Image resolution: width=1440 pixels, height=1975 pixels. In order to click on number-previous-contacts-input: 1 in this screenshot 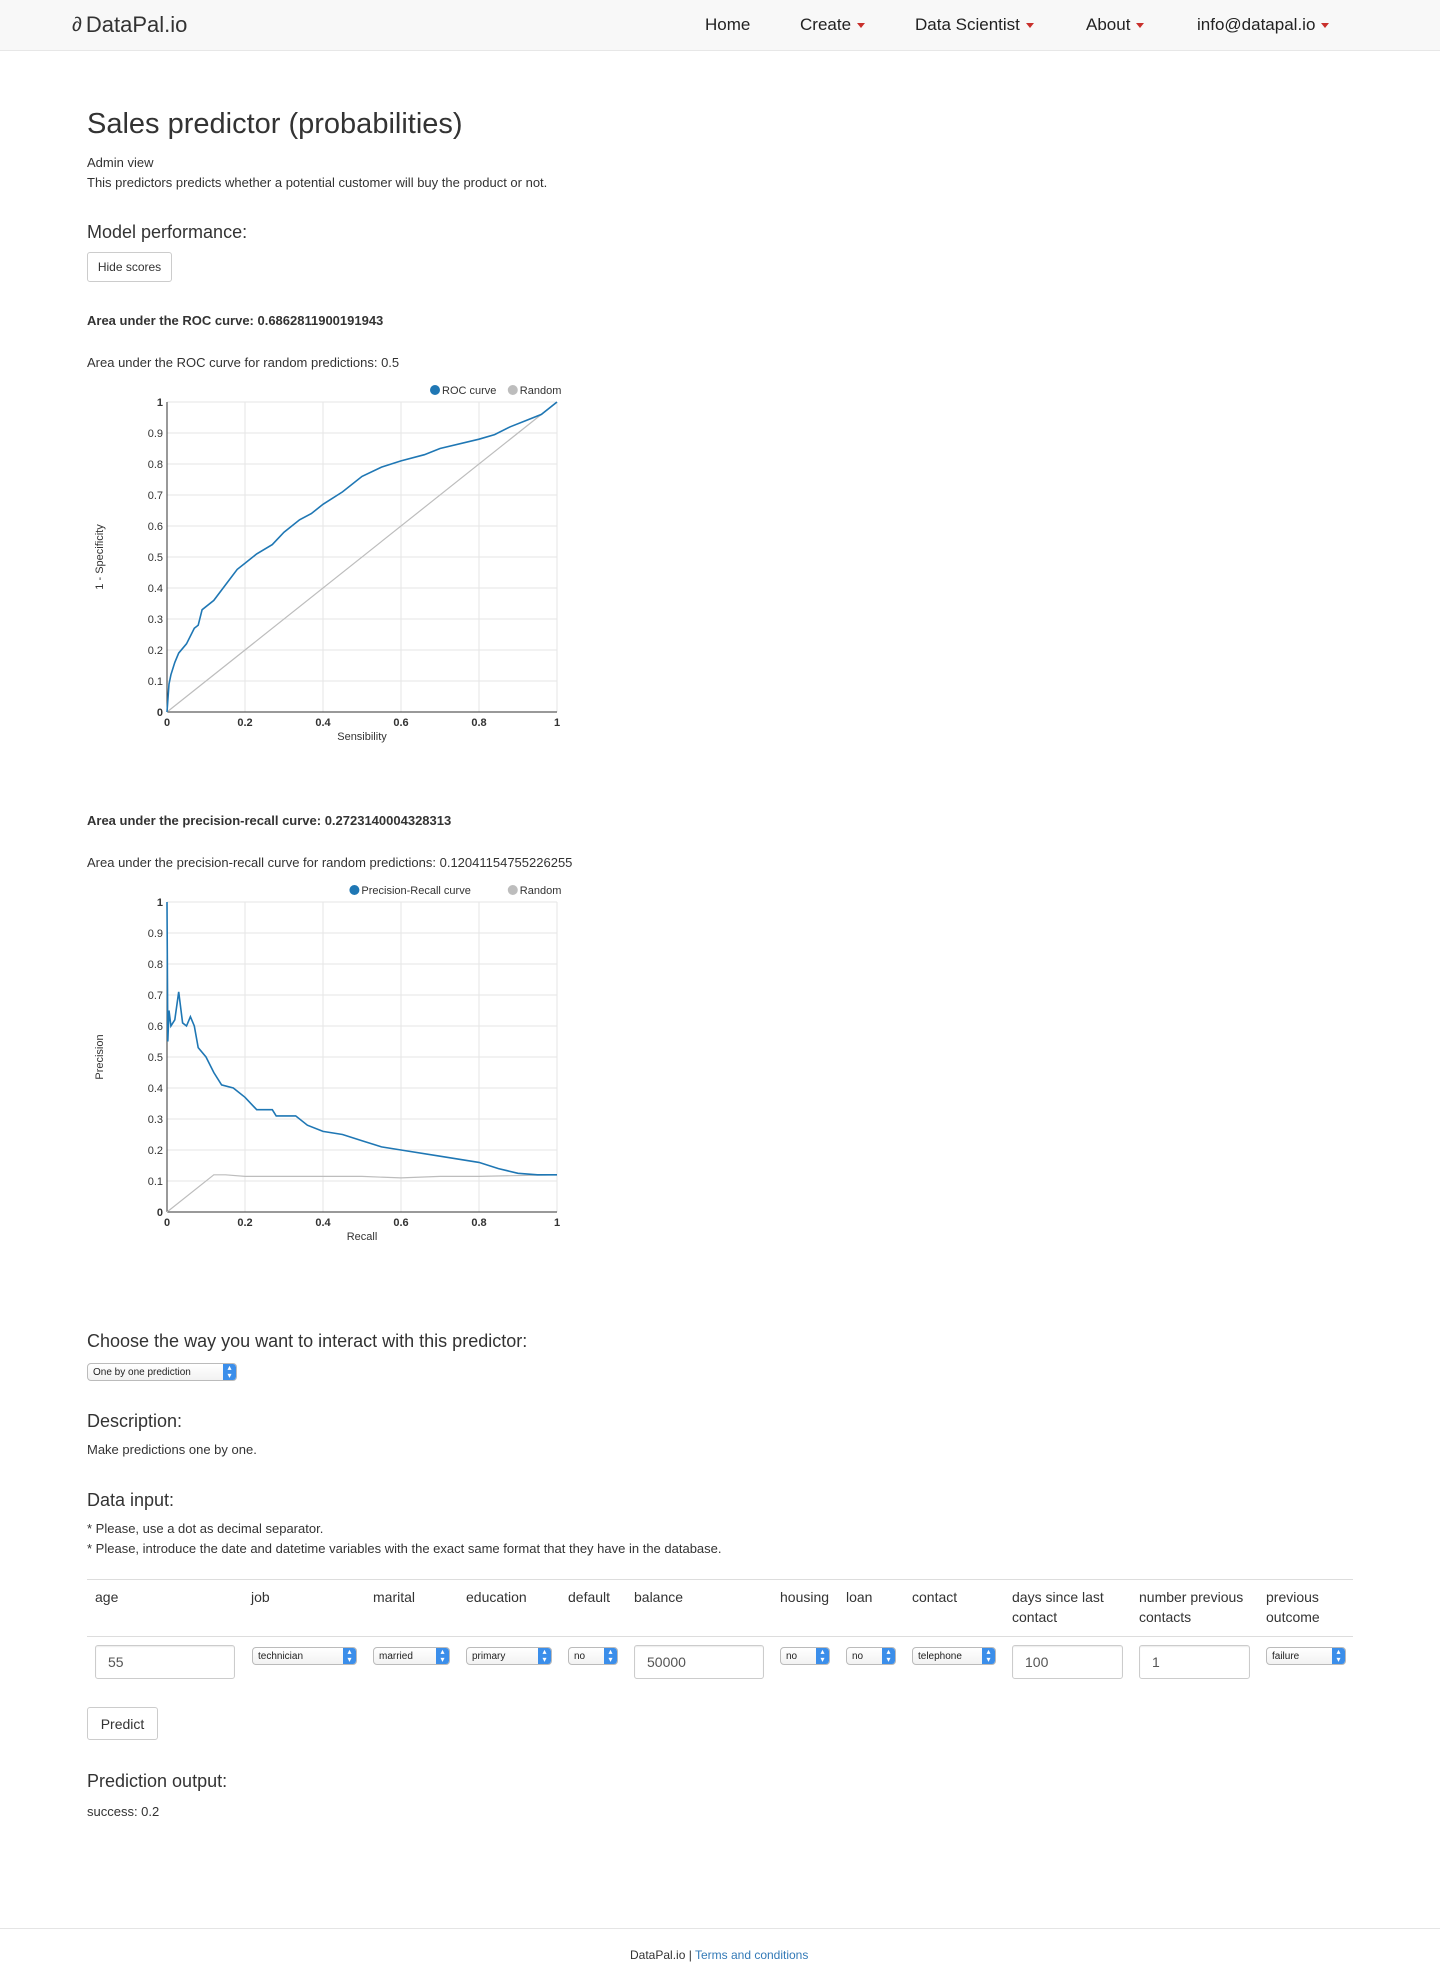, I will do `click(1194, 1662)`.